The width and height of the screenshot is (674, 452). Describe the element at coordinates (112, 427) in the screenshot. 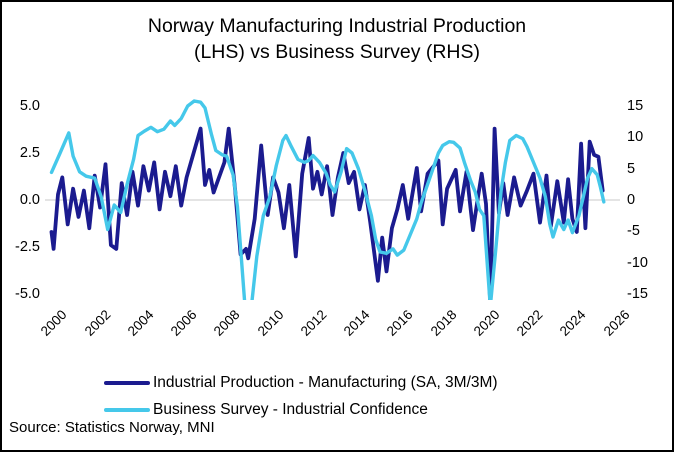

I see `source-note: Source: Statistics Norway, MNI` at that location.